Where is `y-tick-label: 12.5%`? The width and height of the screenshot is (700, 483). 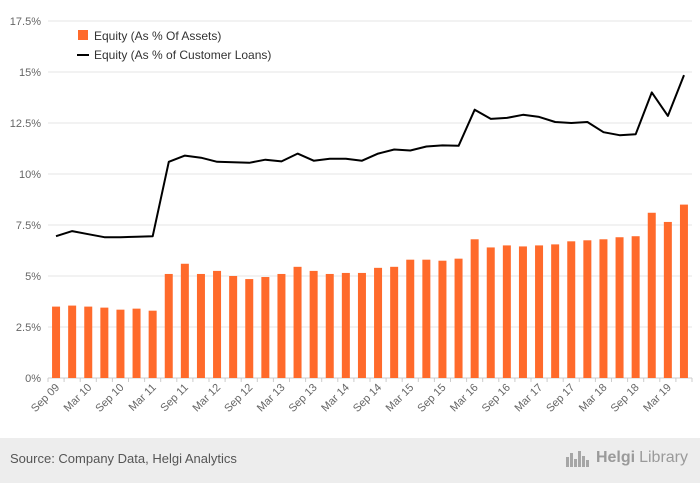 y-tick-label: 12.5% is located at coordinates (25, 124).